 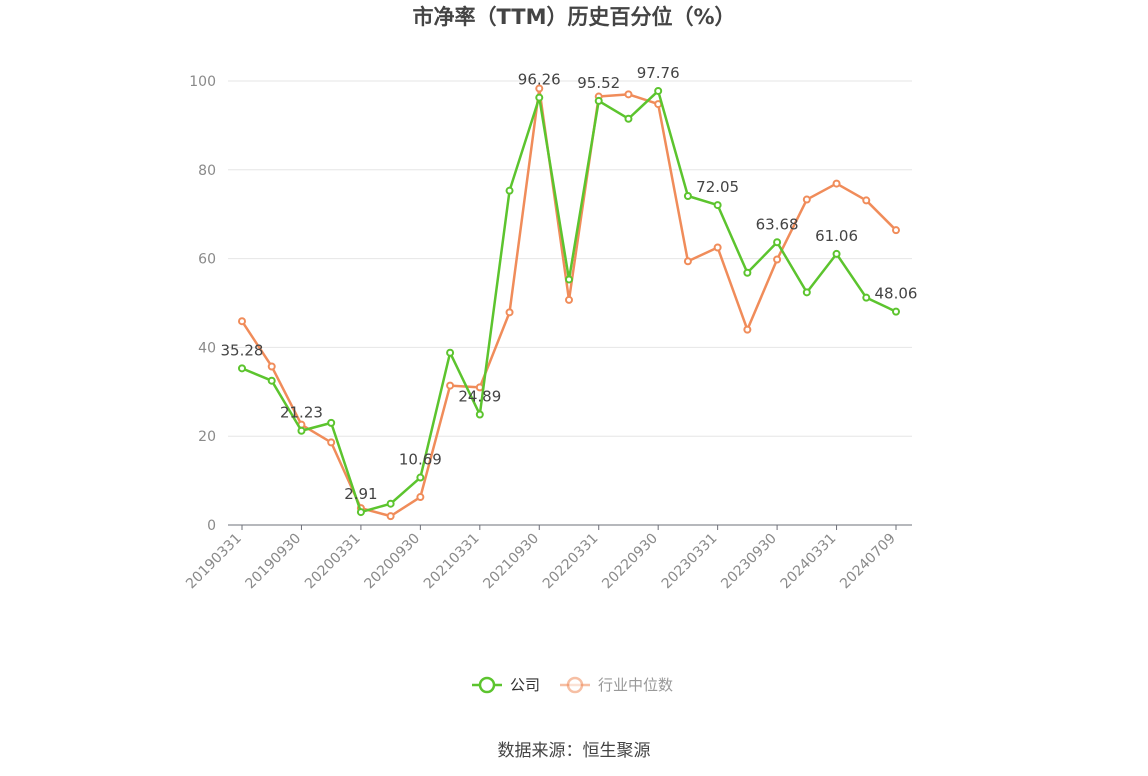 What do you see at coordinates (573, 17) in the screenshot?
I see `chart-title: 市净率（TTM）历史百分位（%）` at bounding box center [573, 17].